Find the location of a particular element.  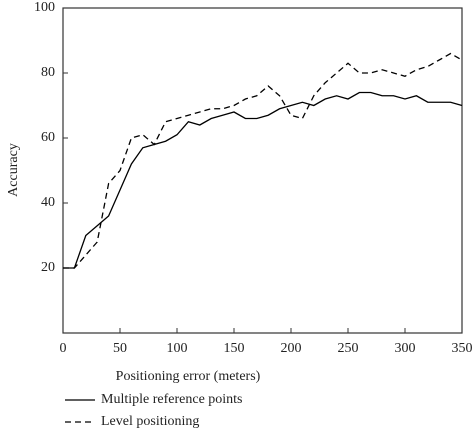

x-tick-label: 250 is located at coordinates (348, 348).